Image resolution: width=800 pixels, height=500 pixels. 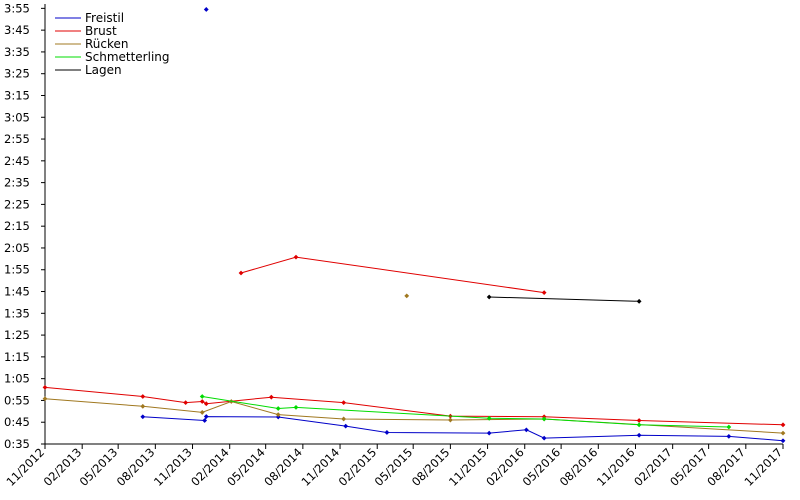 I want to click on y-tick-label: 1:05, so click(x=17, y=379).